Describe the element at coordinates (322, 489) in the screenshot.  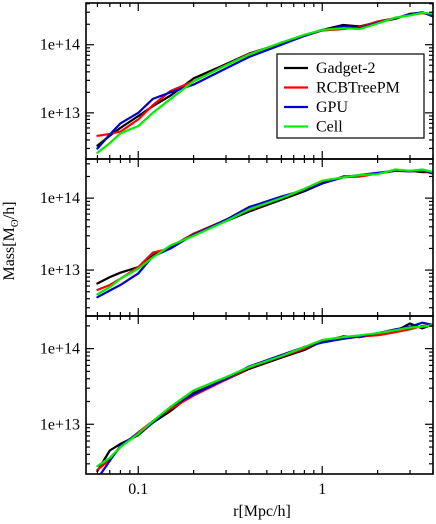
I see `x-tick-label: 1` at that location.